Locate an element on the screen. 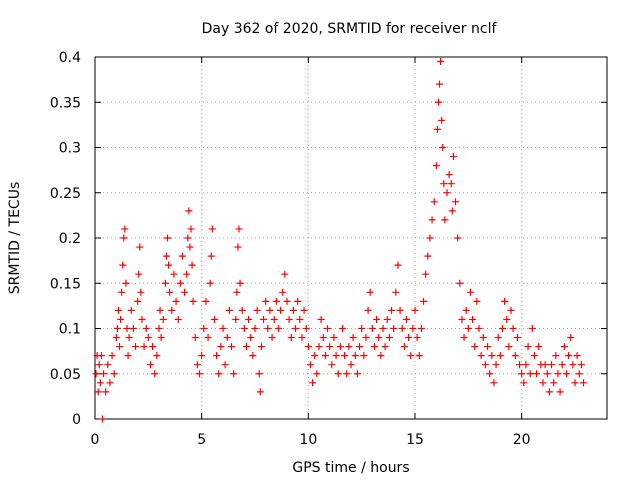  y-tick-label: 0.1 is located at coordinates (70, 330).